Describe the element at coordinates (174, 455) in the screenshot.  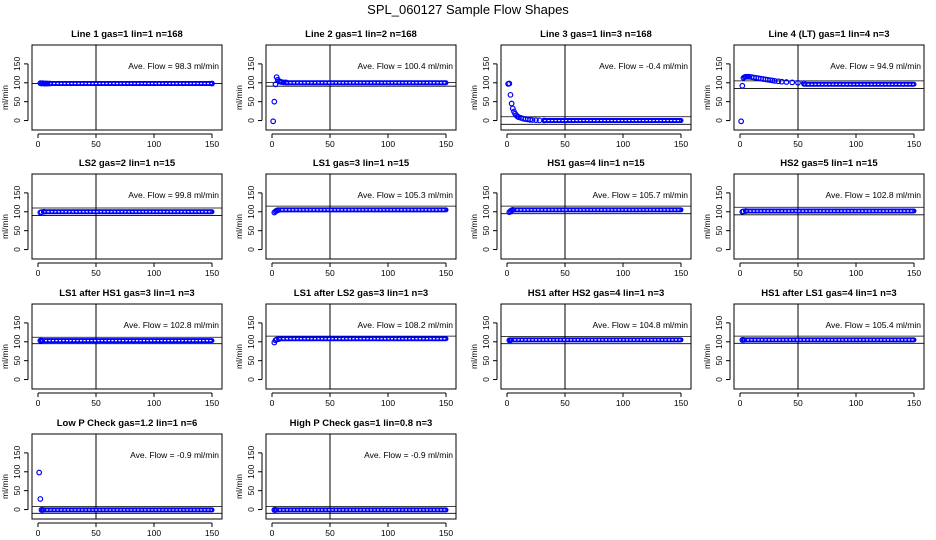
I see `average-flow-label: Ave. Flow = -0.9 ml/min` at that location.